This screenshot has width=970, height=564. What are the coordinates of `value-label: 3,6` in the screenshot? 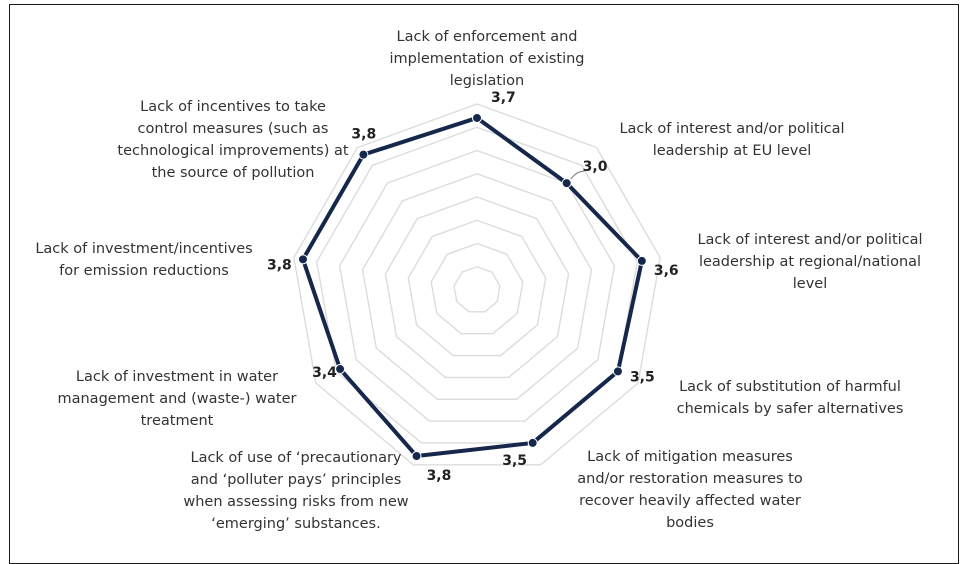 It's located at (666, 271).